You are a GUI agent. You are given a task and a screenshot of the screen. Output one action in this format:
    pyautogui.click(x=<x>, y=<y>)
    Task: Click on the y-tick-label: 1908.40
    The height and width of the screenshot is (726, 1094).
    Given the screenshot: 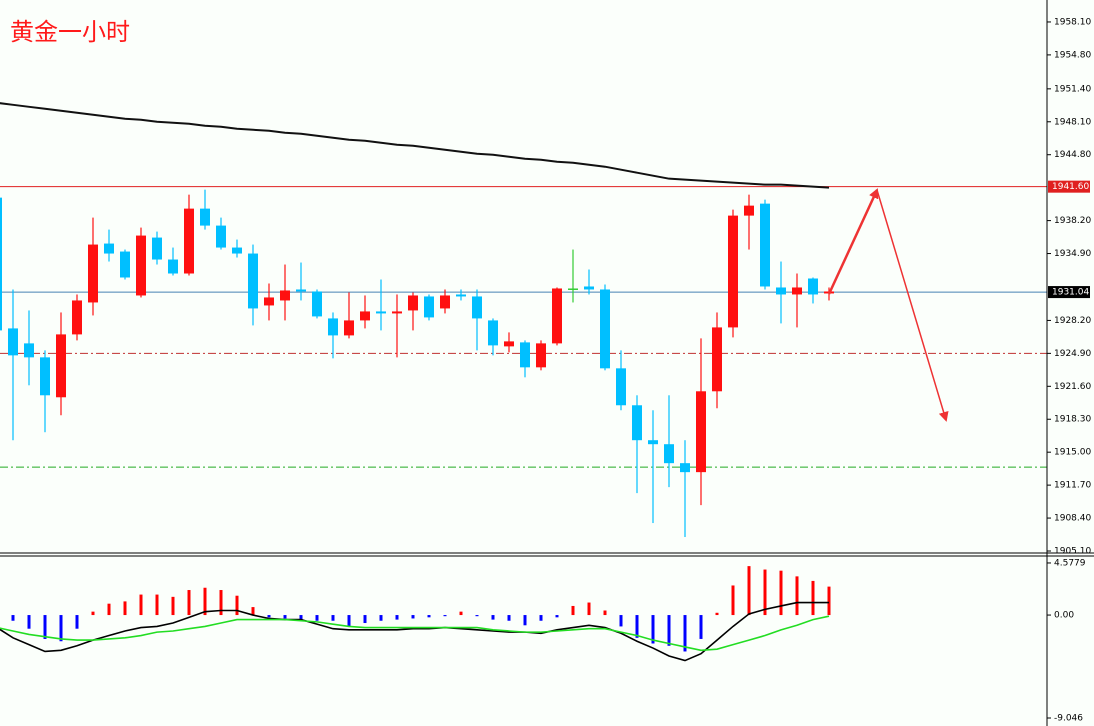 What is the action you would take?
    pyautogui.click(x=1072, y=519)
    